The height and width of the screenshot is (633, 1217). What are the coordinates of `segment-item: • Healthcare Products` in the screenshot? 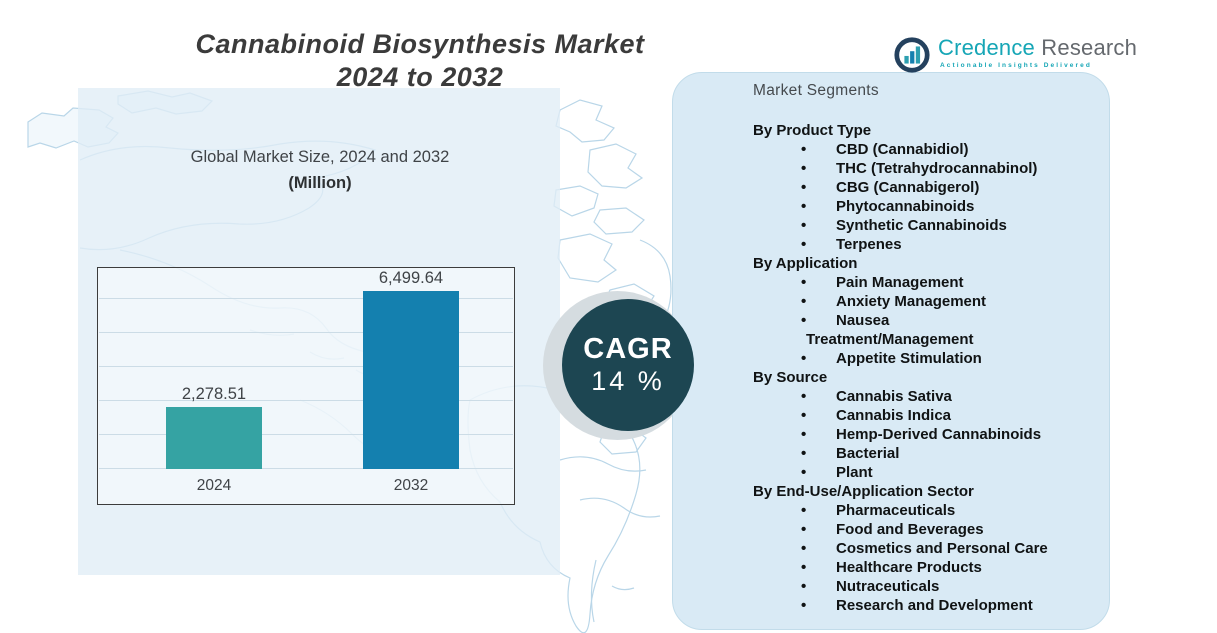 It's located at (891, 567).